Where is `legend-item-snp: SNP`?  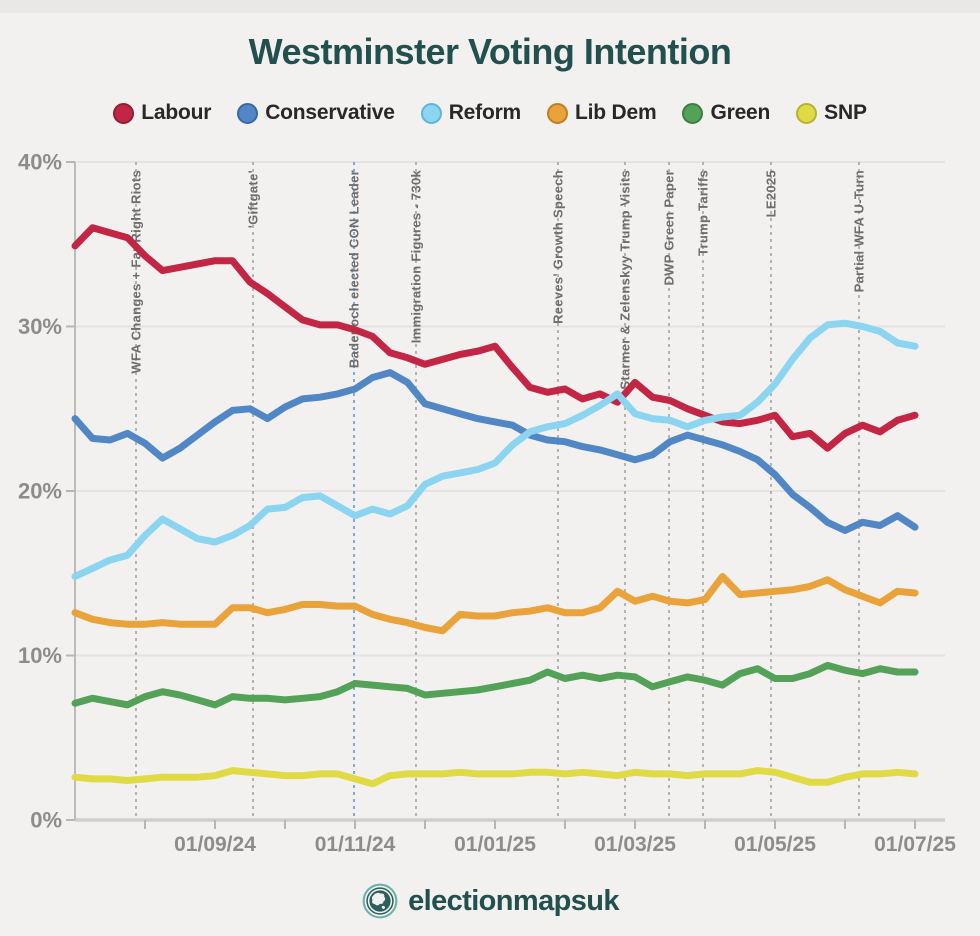 legend-item-snp: SNP is located at coordinates (831, 113).